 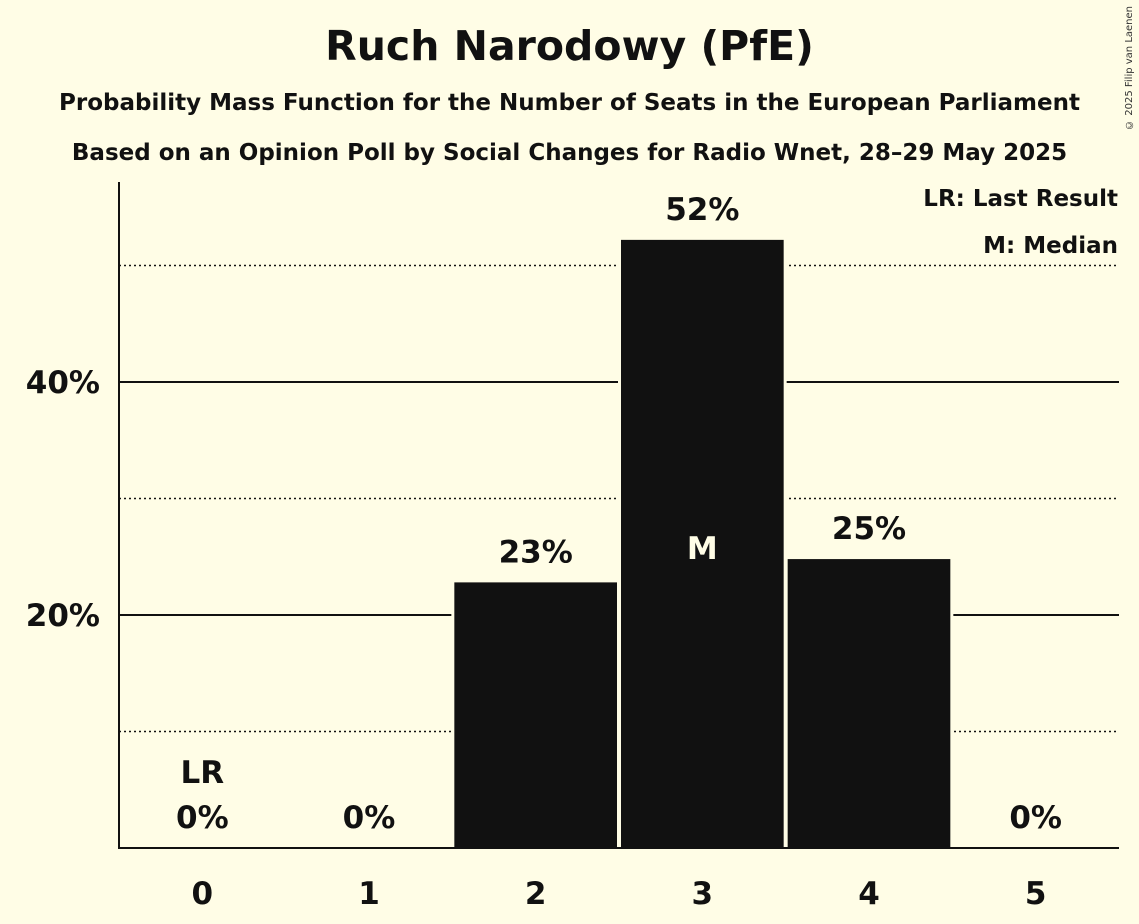 I want to click on x-tick-label: 3, so click(x=703, y=894).